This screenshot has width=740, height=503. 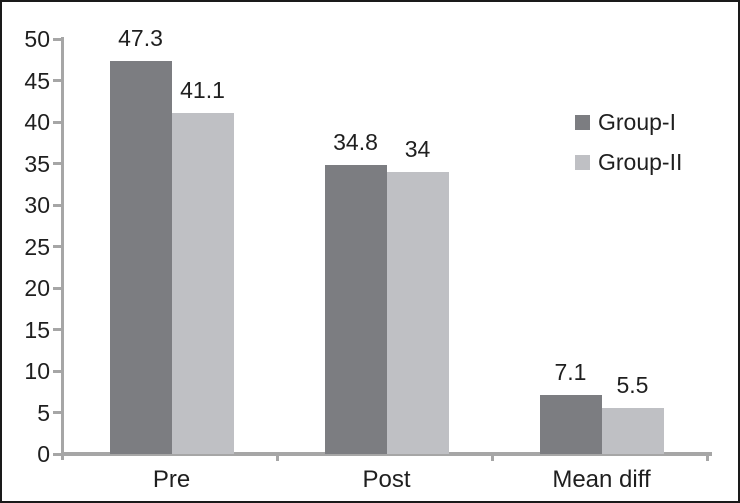 What do you see at coordinates (582, 122) in the screenshot?
I see `legend-swatch-group-1-icon` at bounding box center [582, 122].